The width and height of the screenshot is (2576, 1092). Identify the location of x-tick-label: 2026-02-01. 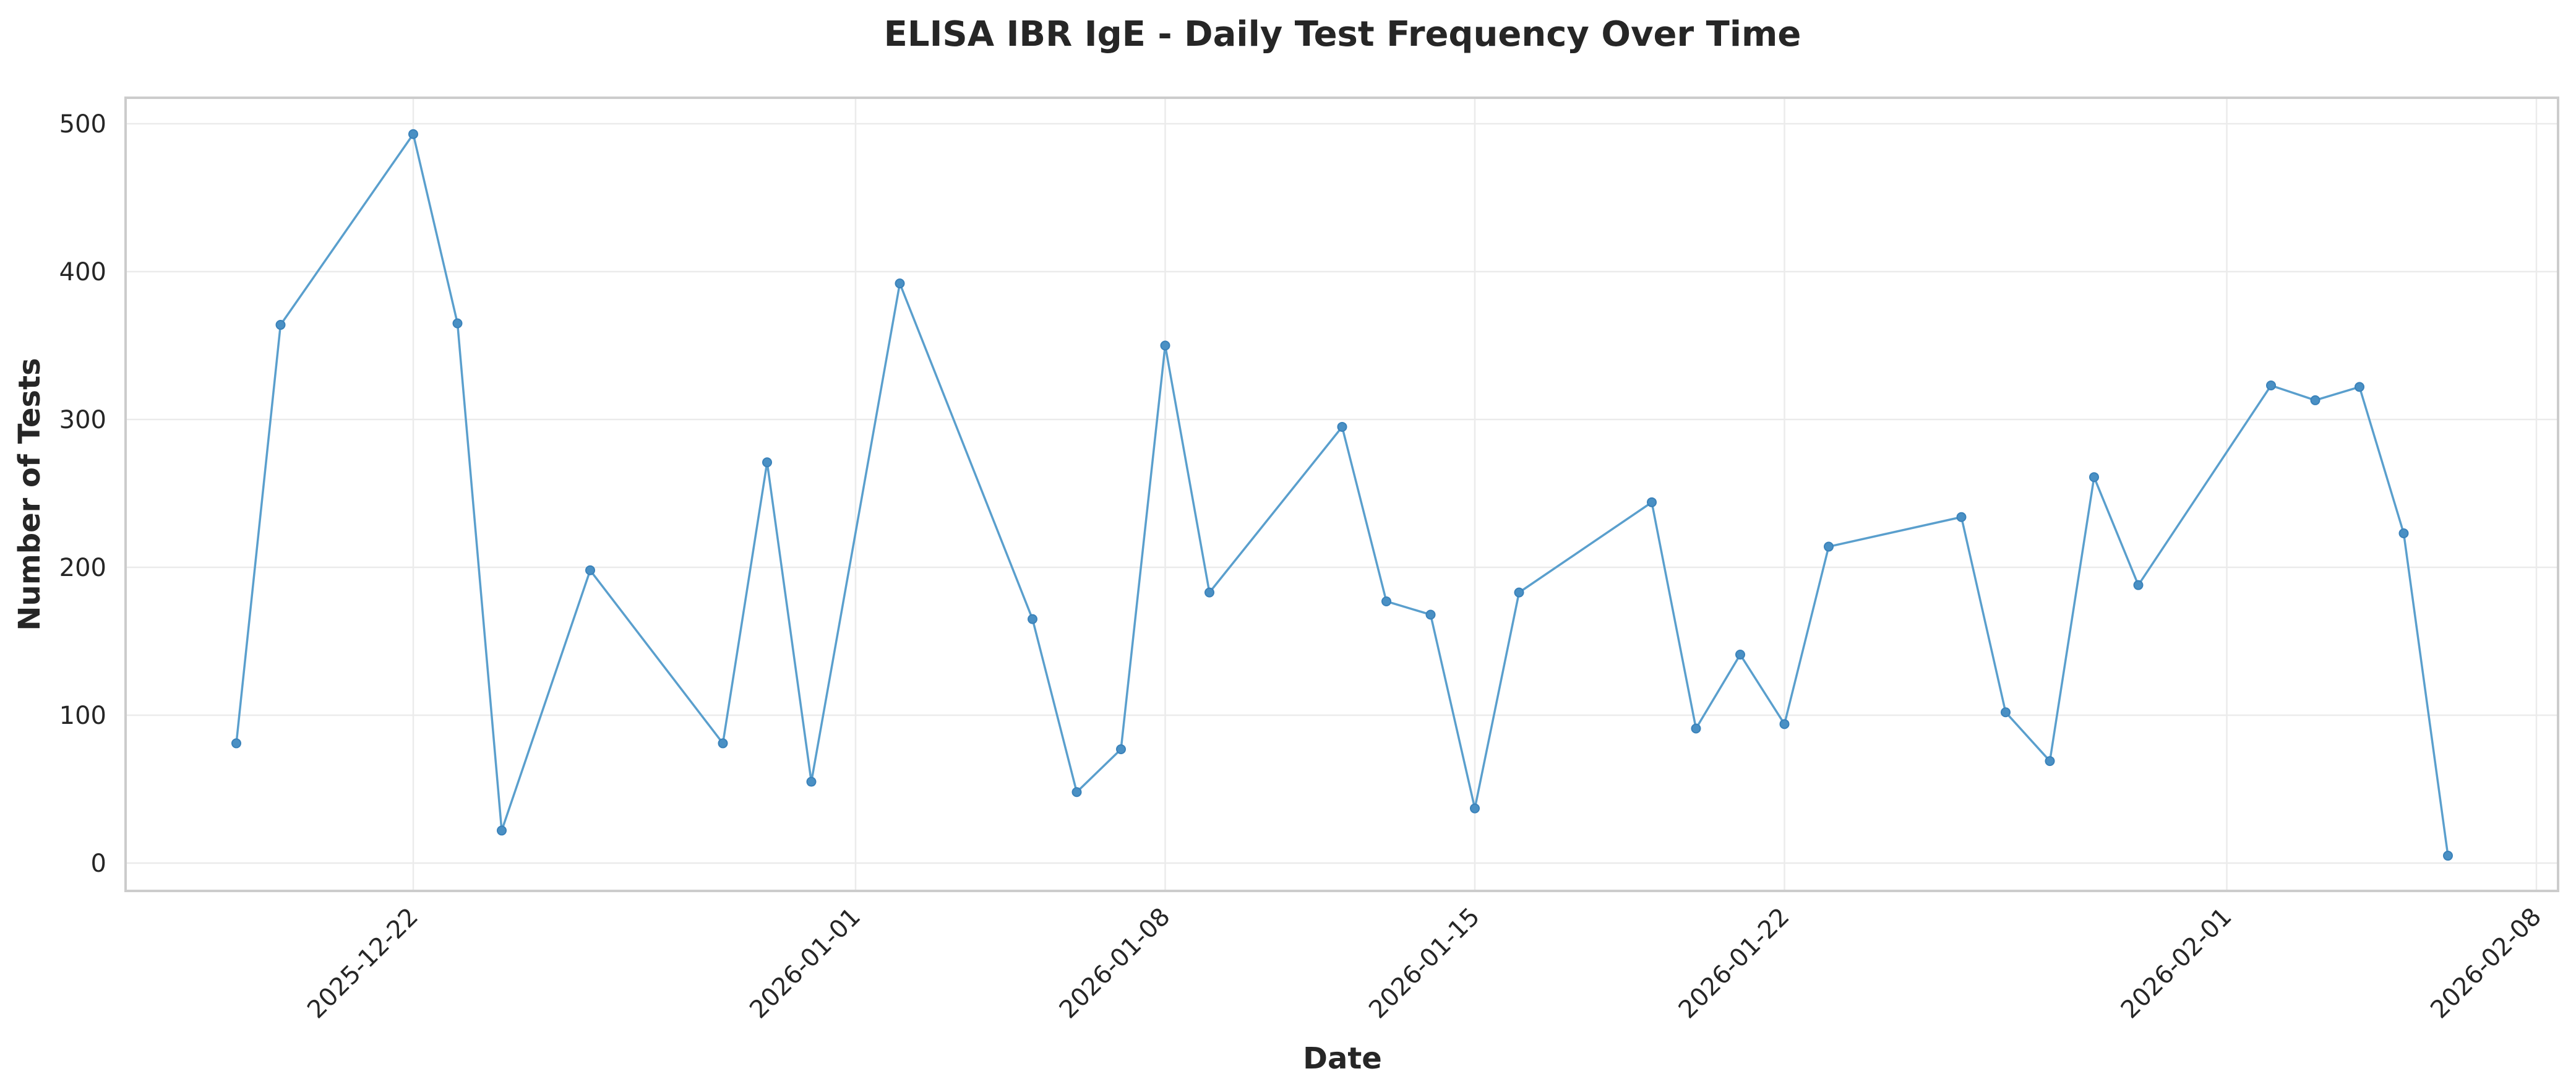
(2177, 964).